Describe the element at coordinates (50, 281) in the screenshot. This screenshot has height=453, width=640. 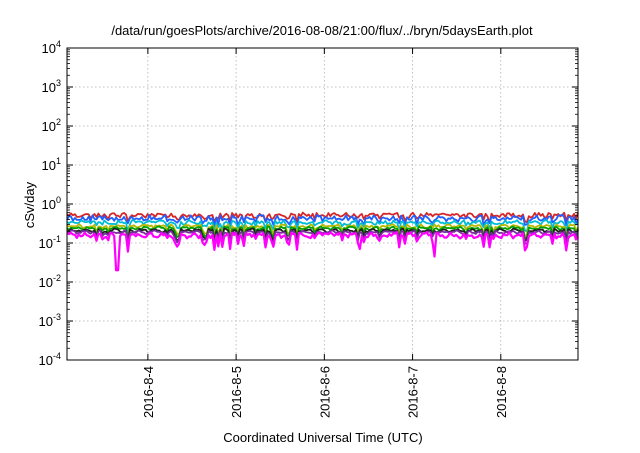
I see `y-tick-label: 10⁻²` at that location.